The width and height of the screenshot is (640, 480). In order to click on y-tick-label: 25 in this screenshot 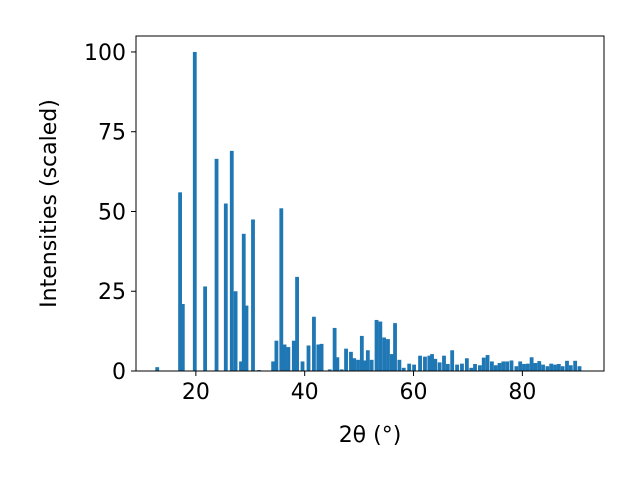, I will do `click(112, 292)`.